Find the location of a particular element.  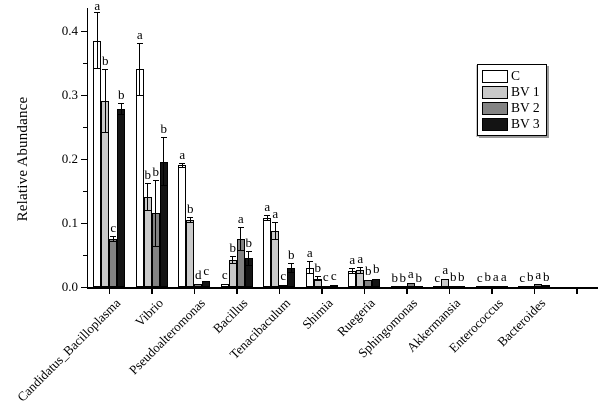

legend-row: BV 1 is located at coordinates (511, 92).